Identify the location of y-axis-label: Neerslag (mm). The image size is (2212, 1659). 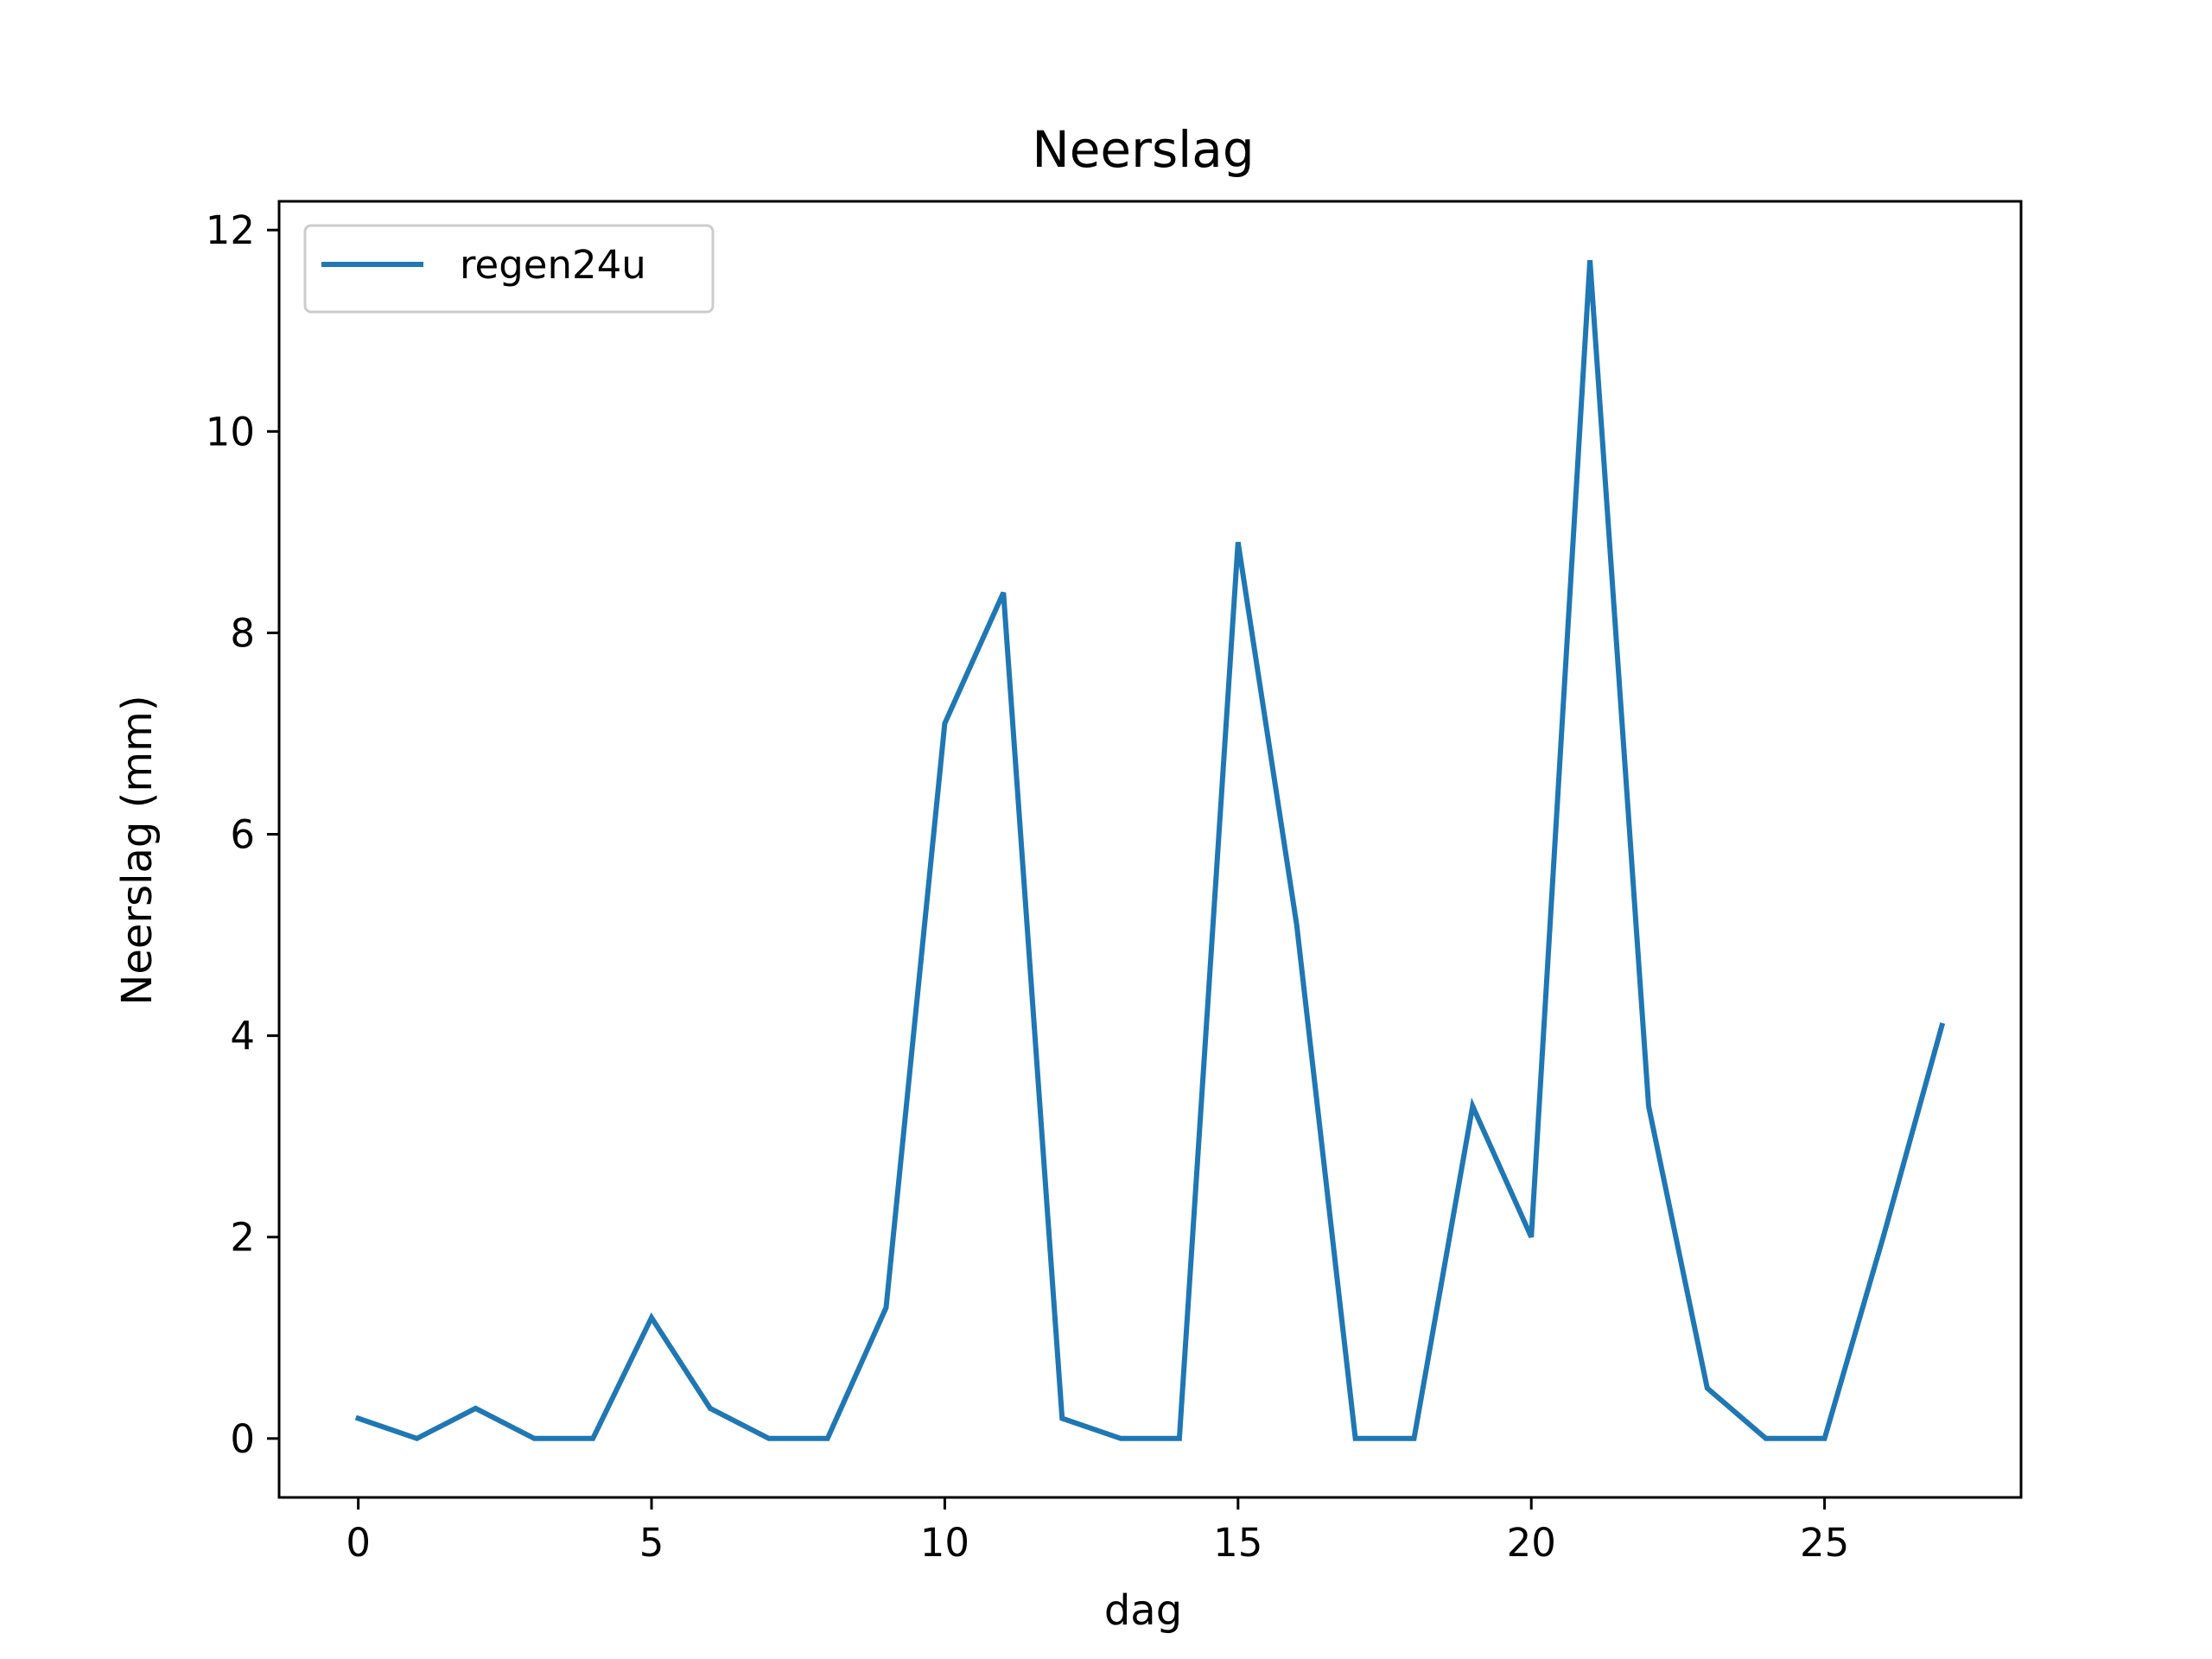
(137, 850).